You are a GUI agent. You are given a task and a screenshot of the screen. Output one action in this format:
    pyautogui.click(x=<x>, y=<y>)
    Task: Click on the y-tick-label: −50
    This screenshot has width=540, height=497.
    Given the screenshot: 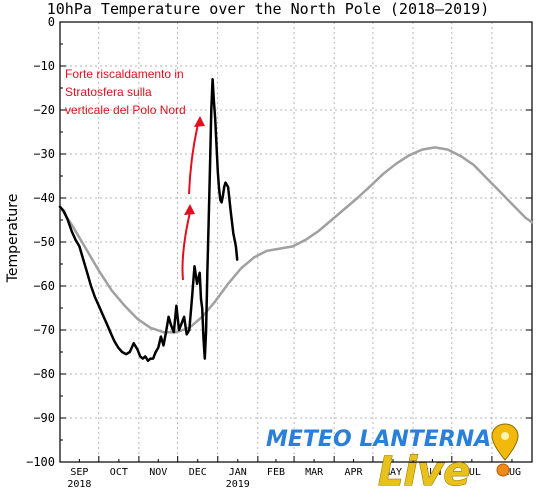 What is the action you would take?
    pyautogui.click(x=44, y=242)
    